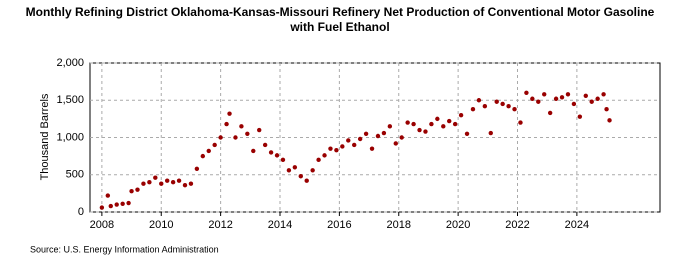 Image resolution: width=675 pixels, height=275 pixels. Describe the element at coordinates (339, 225) in the screenshot. I see `x-tick-label: 2016` at that location.